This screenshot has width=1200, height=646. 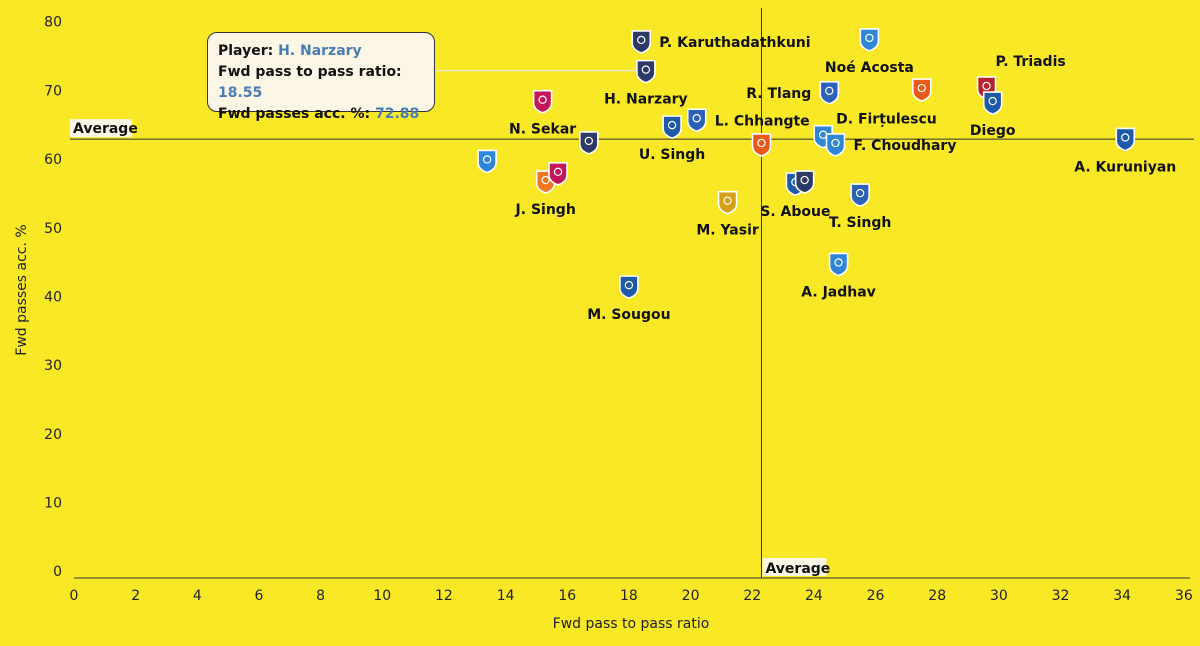 What do you see at coordinates (101, 128) in the screenshot?
I see `y-average-label-bg` at bounding box center [101, 128].